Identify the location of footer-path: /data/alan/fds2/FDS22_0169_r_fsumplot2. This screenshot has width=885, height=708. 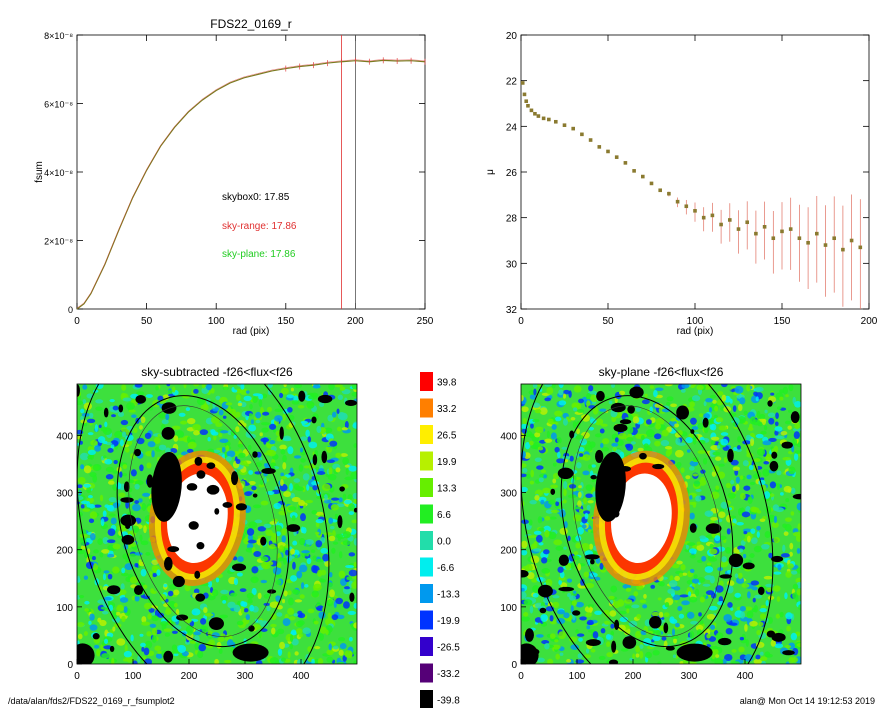
(91, 701).